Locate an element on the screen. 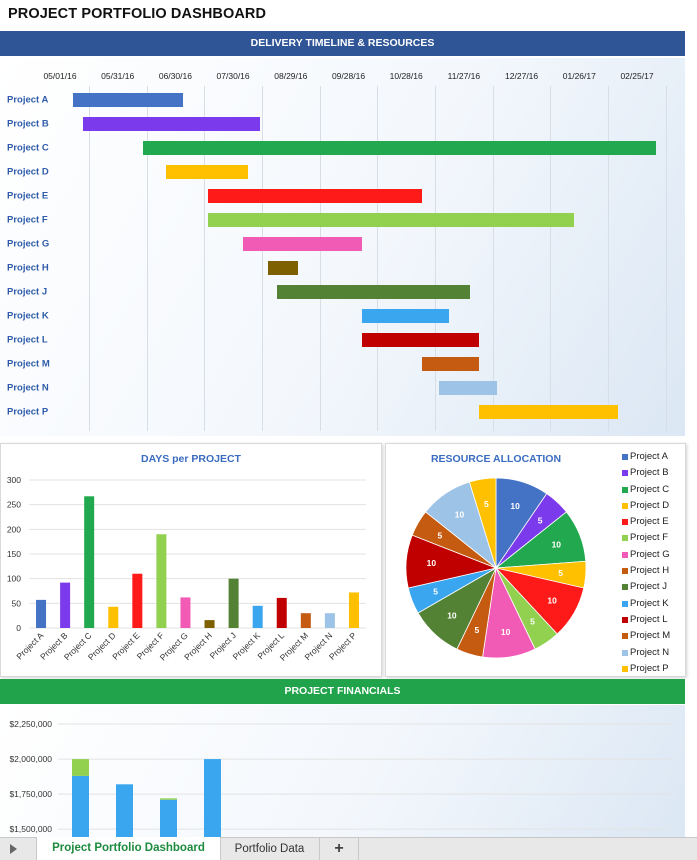 This screenshot has height=860, width=697. days-bar-project-d is located at coordinates (113, 617).